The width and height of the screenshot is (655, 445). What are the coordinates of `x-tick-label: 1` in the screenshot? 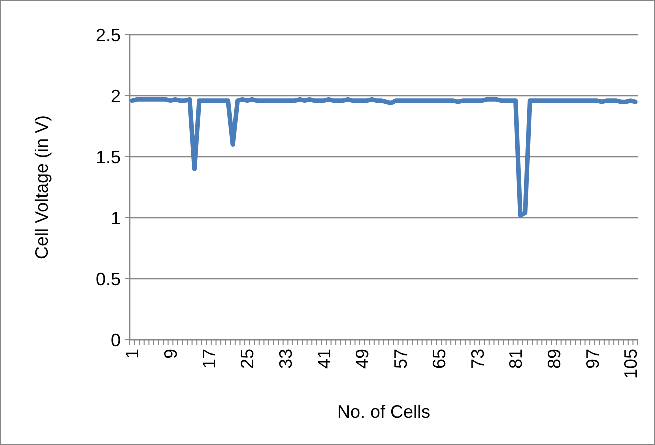 It's located at (132, 354).